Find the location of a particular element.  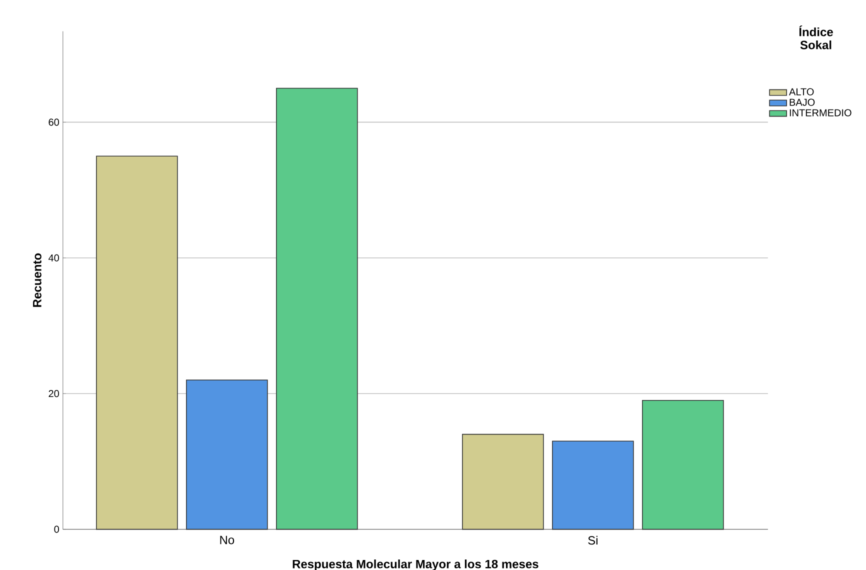

y-tick-label: 0 is located at coordinates (57, 529).